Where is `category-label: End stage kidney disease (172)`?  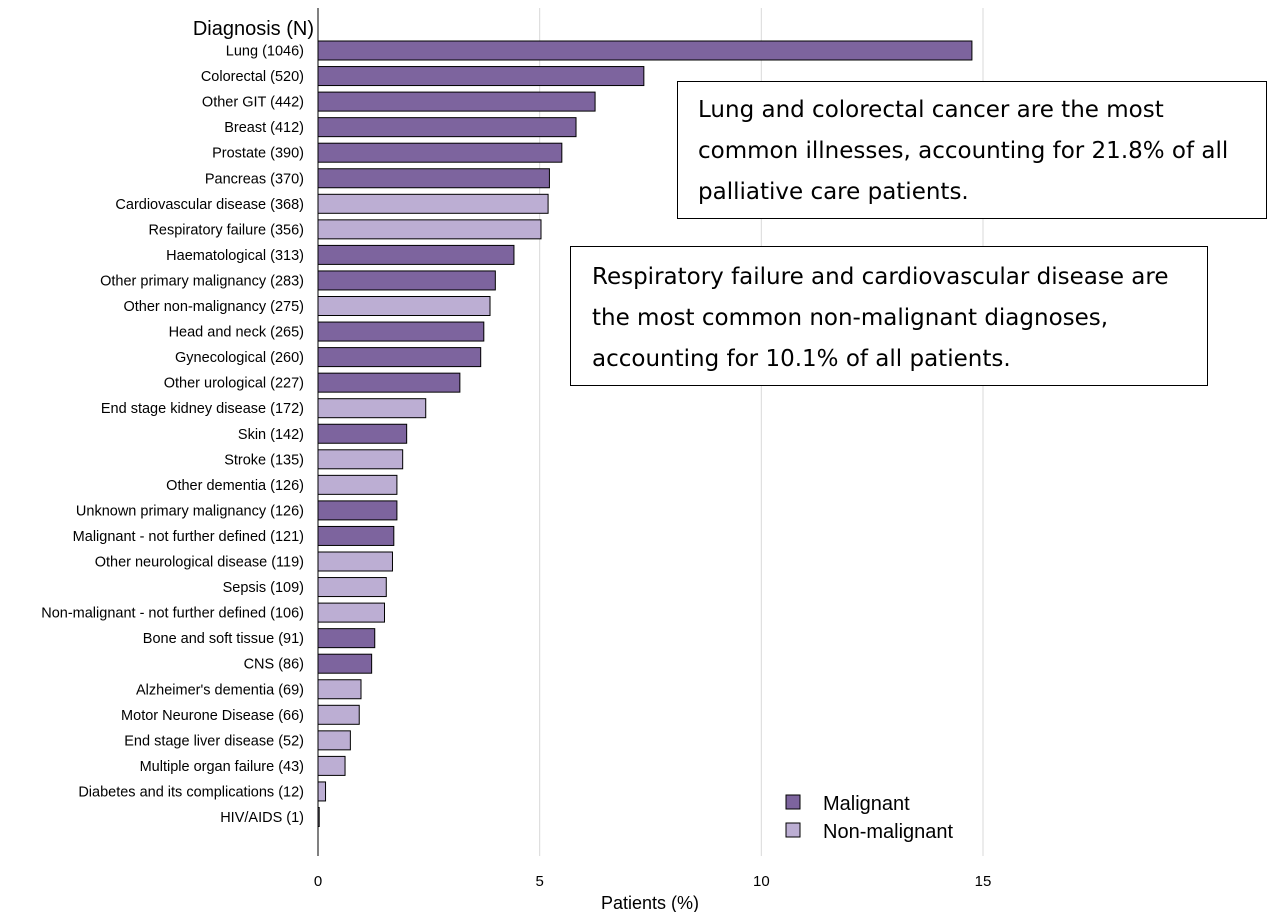 category-label: End stage kidney disease (172) is located at coordinates (202, 409).